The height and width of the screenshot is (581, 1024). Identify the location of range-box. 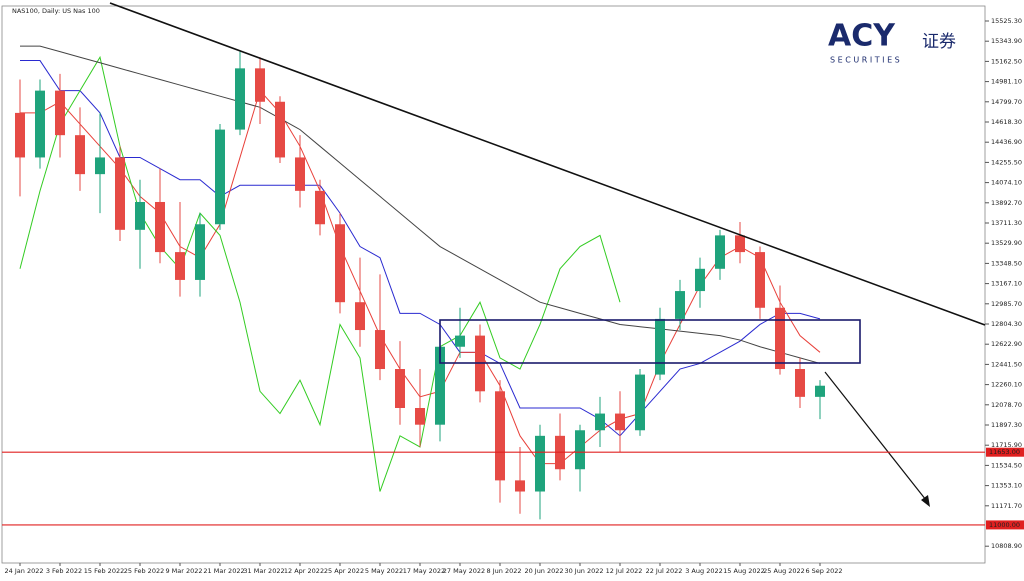
(650, 341).